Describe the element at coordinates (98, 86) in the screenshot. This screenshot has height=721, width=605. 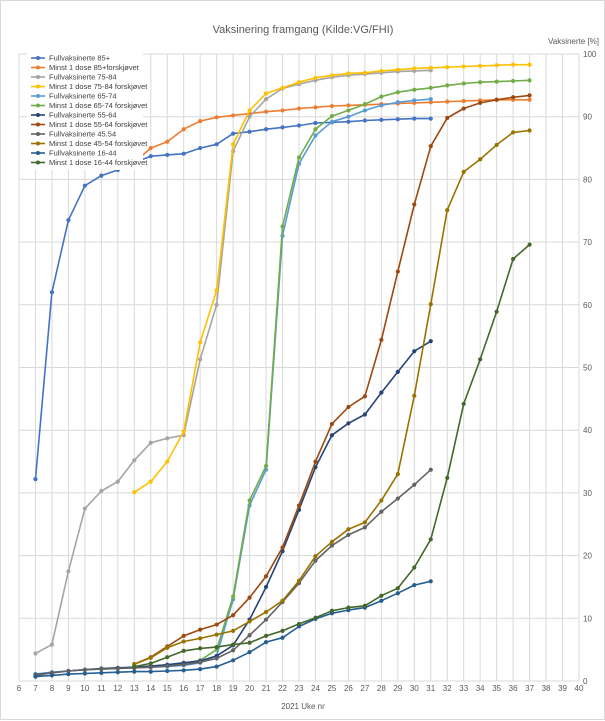
I see `legend-label: Minst 1 dose 75-84 forskjøvet` at that location.